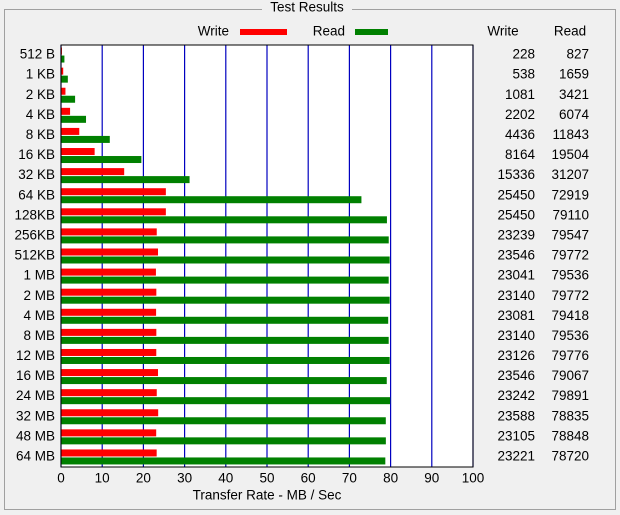  Describe the element at coordinates (570, 134) in the screenshot. I see `table-value: 11843` at that location.